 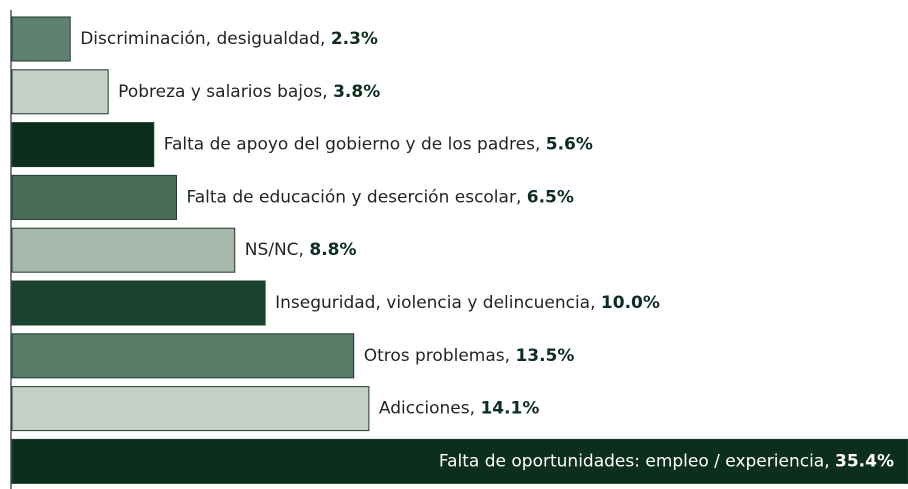 What do you see at coordinates (864, 461) in the screenshot?
I see `value-label: 35.4%` at bounding box center [864, 461].